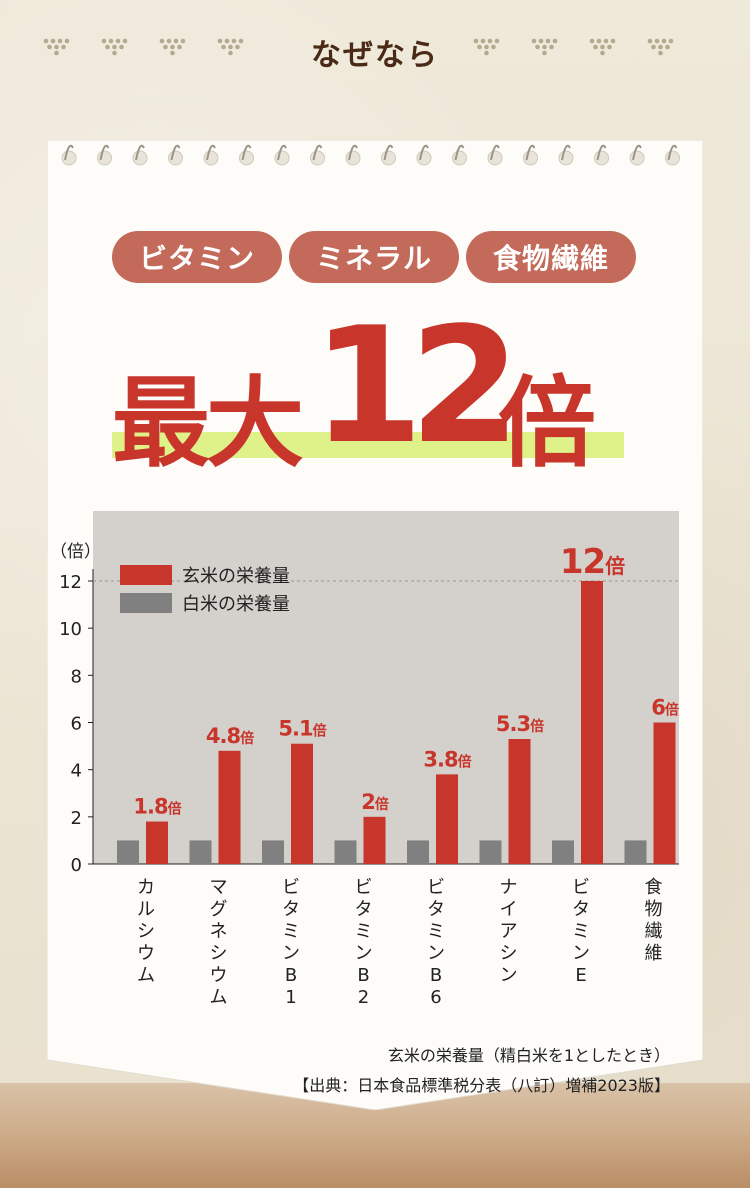 This screenshot has height=1188, width=750. I want to click on pill-mineral: ミネラル, so click(374, 257).